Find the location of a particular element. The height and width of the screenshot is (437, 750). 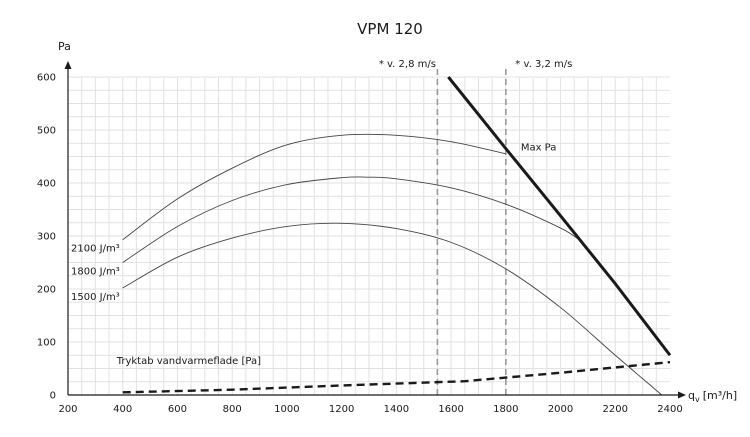

max-pa-label: Max Pa is located at coordinates (539, 148).